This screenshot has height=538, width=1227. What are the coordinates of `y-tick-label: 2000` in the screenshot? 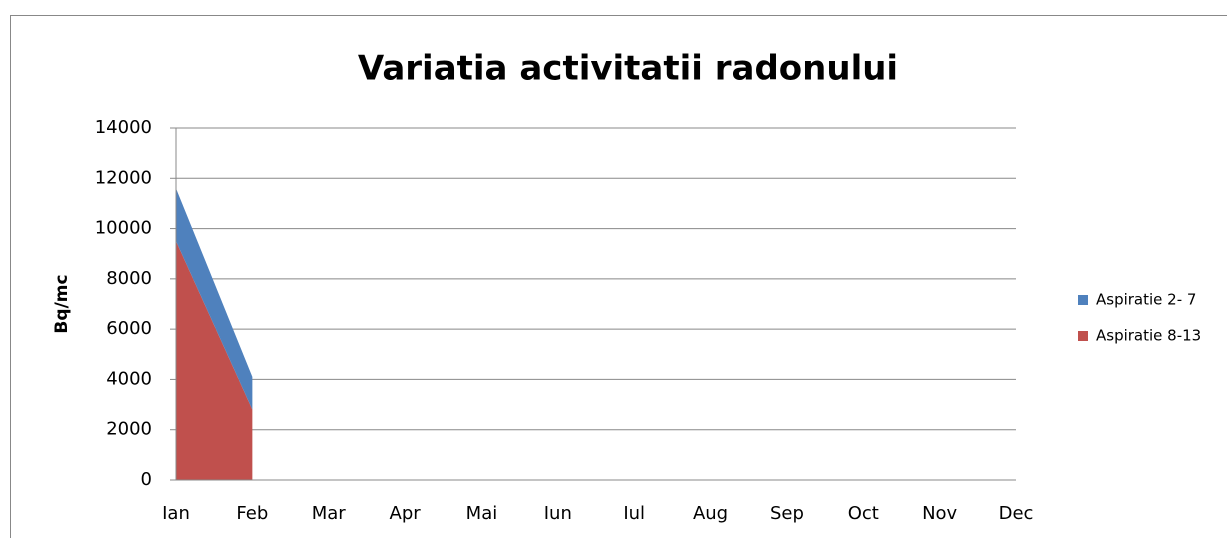 It's located at (129, 429).